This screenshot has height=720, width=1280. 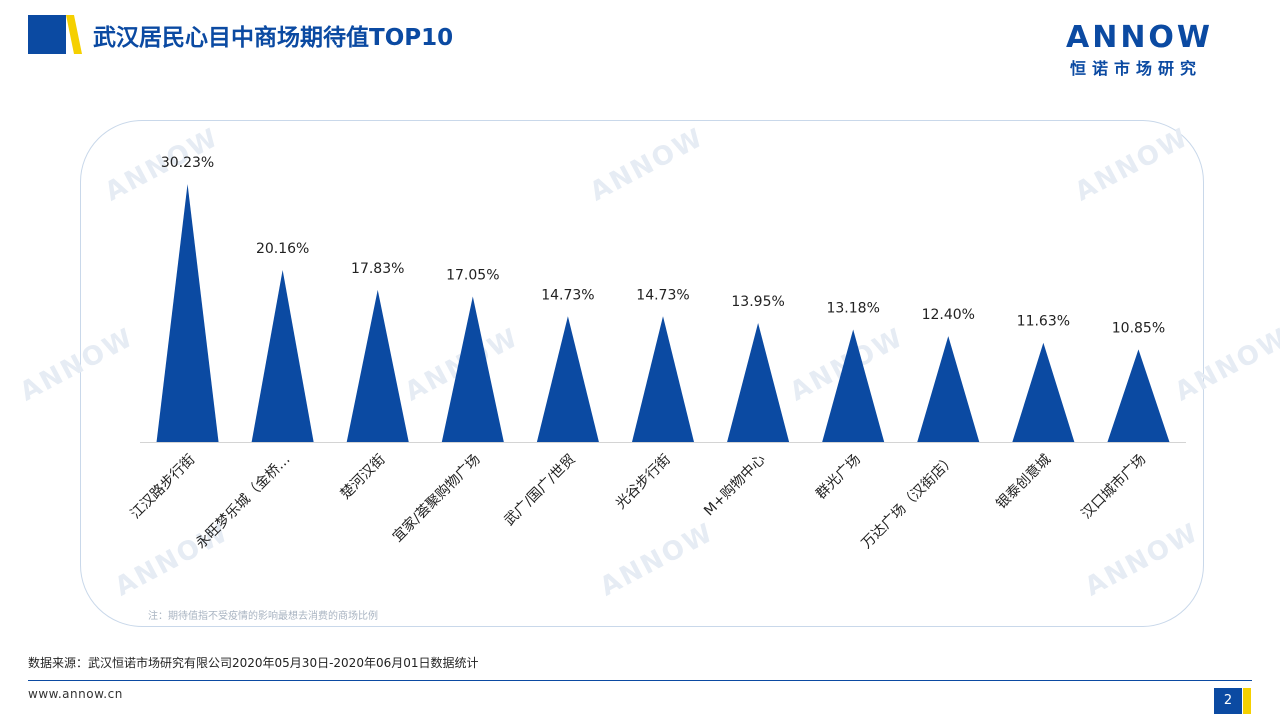 I want to click on category-label: 楚河汉街, so click(x=363, y=477).